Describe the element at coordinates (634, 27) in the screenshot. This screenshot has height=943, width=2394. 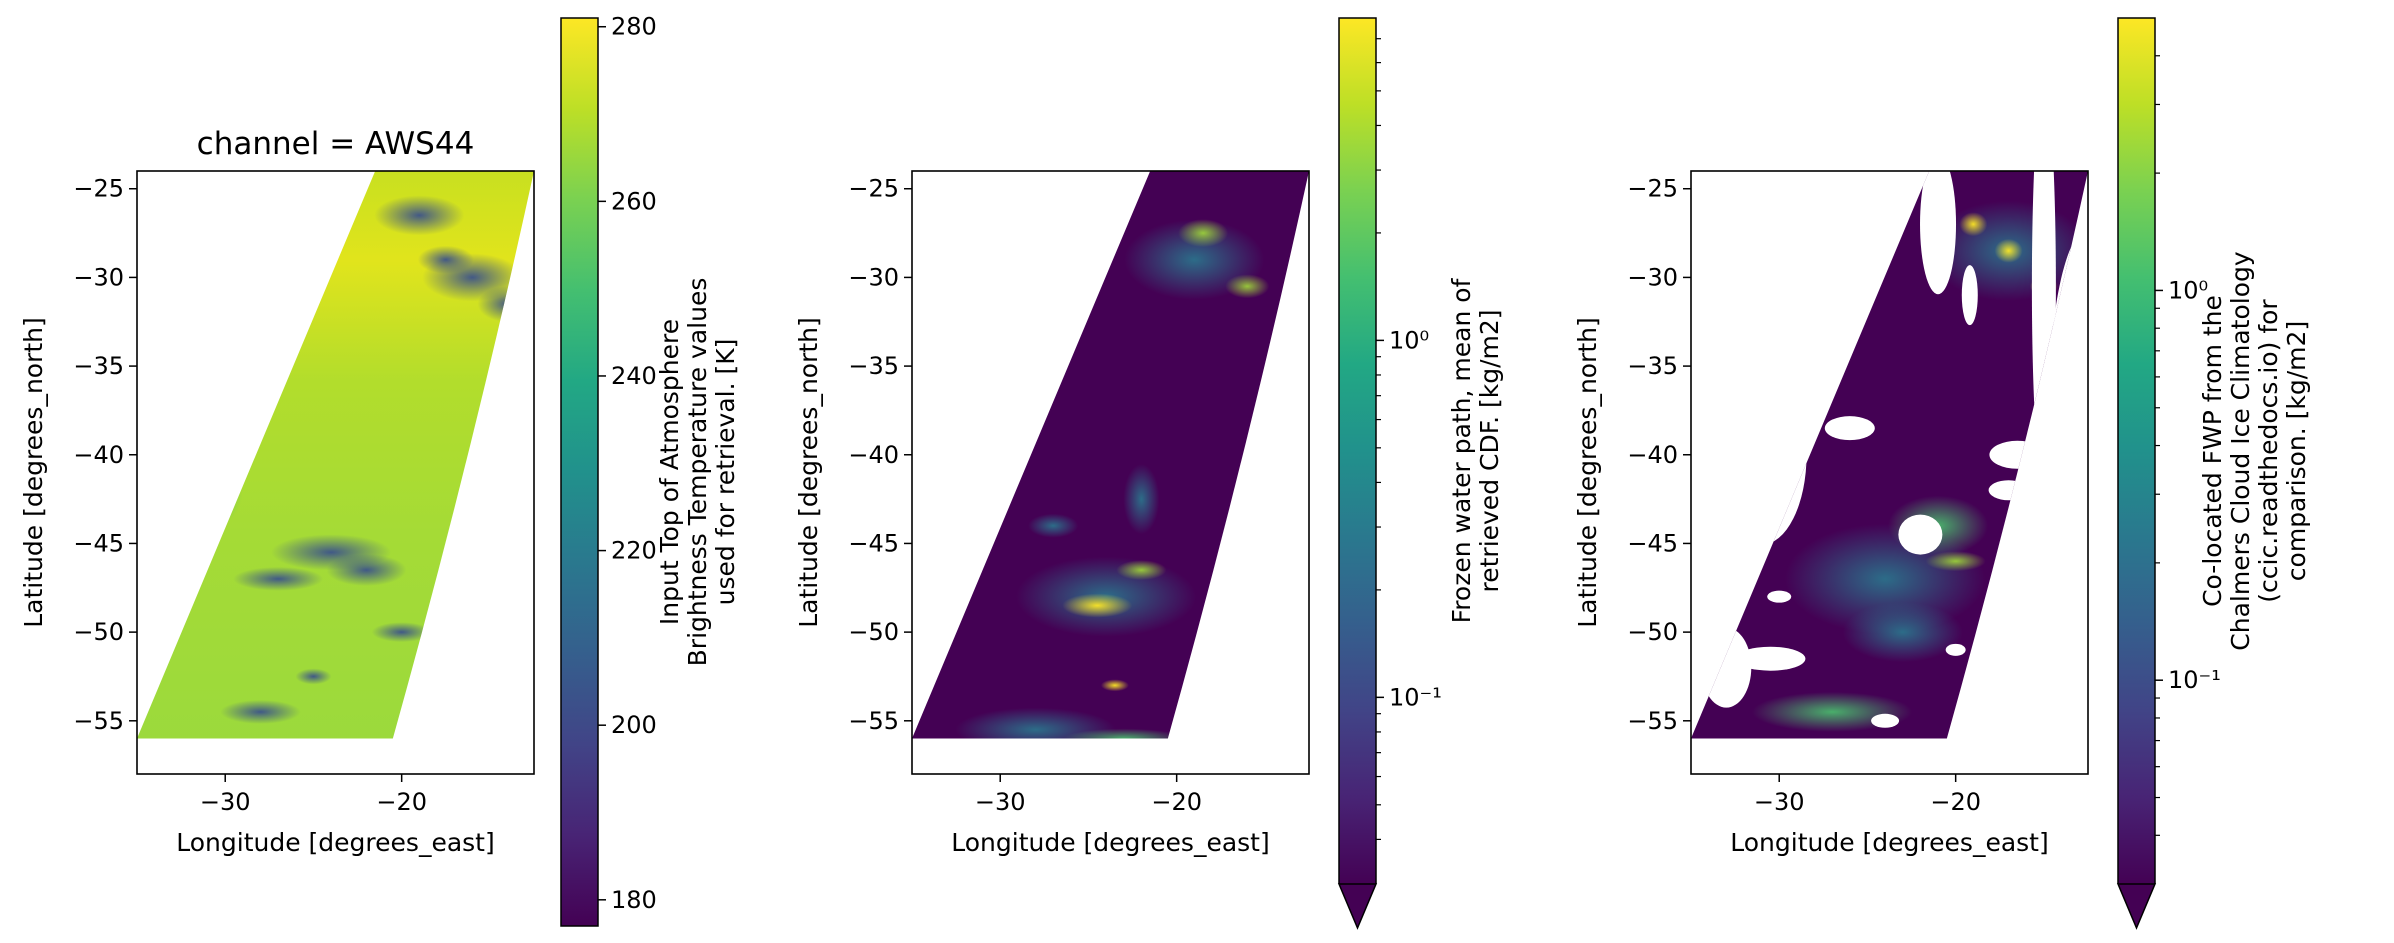
I see `colorbar-tick-label: 280` at that location.